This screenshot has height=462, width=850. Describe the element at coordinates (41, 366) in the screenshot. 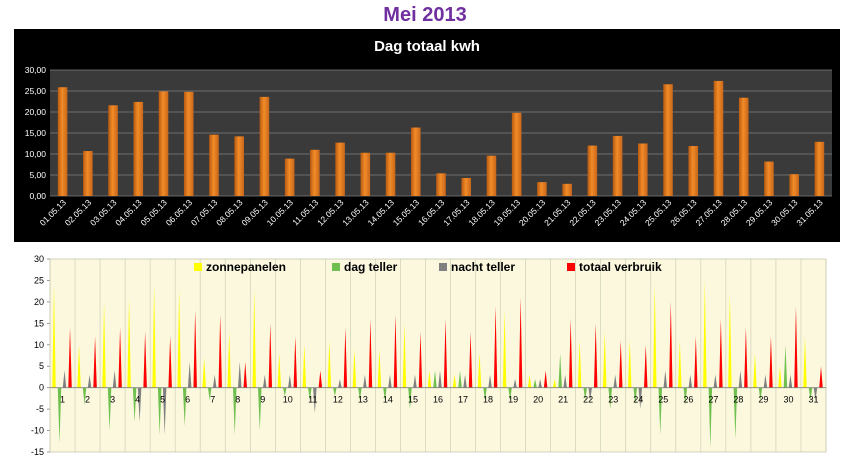

I see `y-tick-label: 5` at that location.